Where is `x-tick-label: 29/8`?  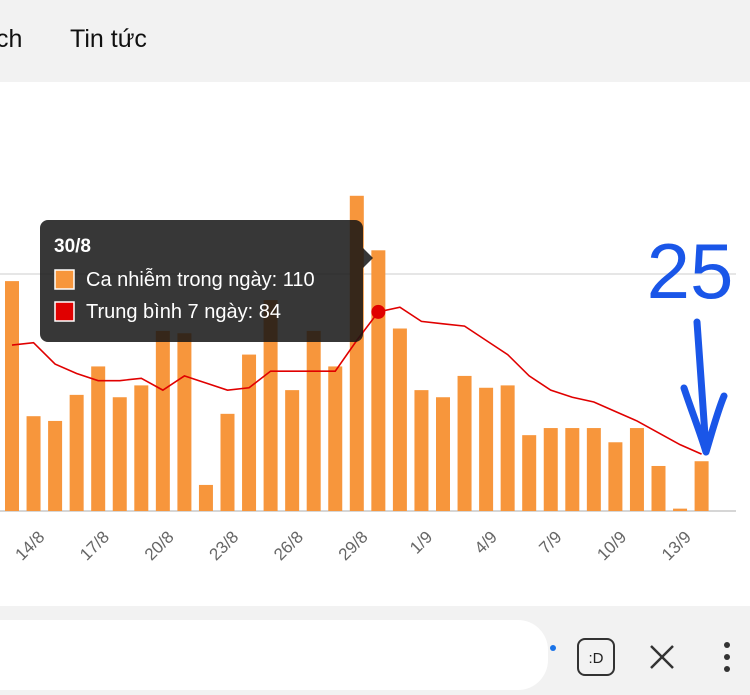
x-tick-label: 29/8 is located at coordinates (353, 545).